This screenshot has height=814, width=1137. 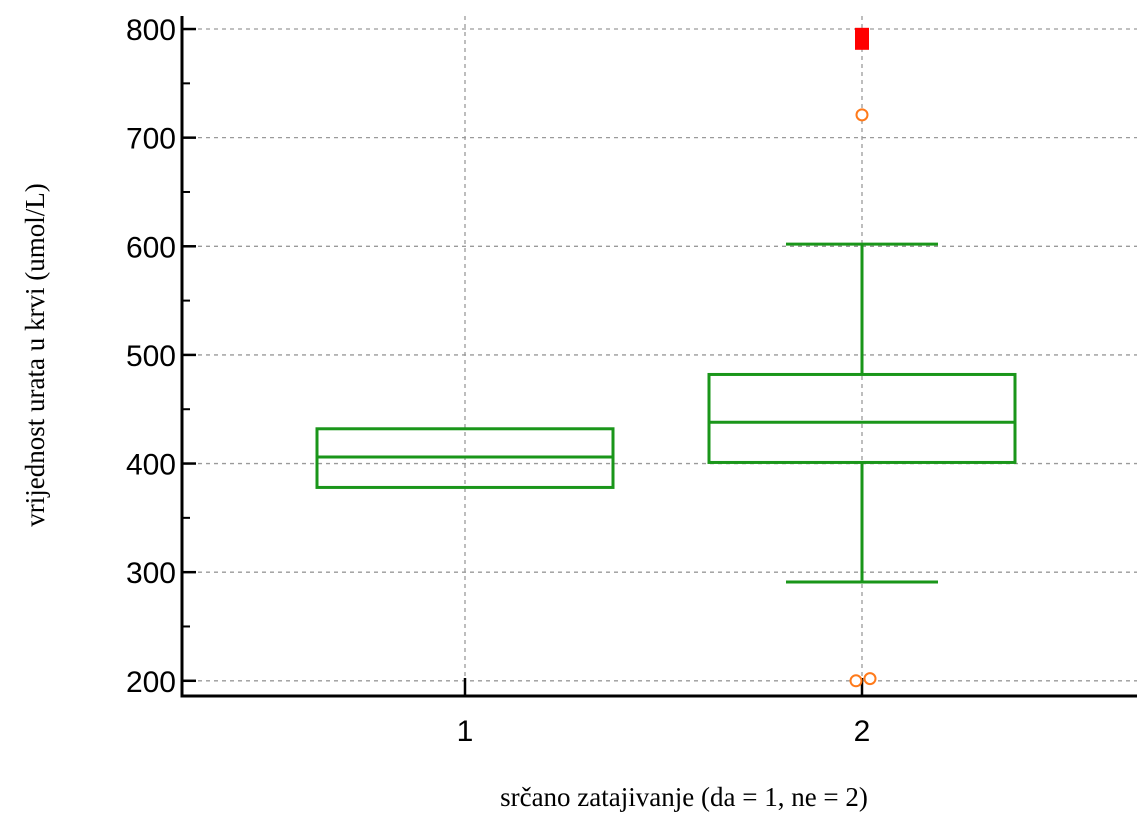 What do you see at coordinates (465, 731) in the screenshot?
I see `x-tick-label: 1` at bounding box center [465, 731].